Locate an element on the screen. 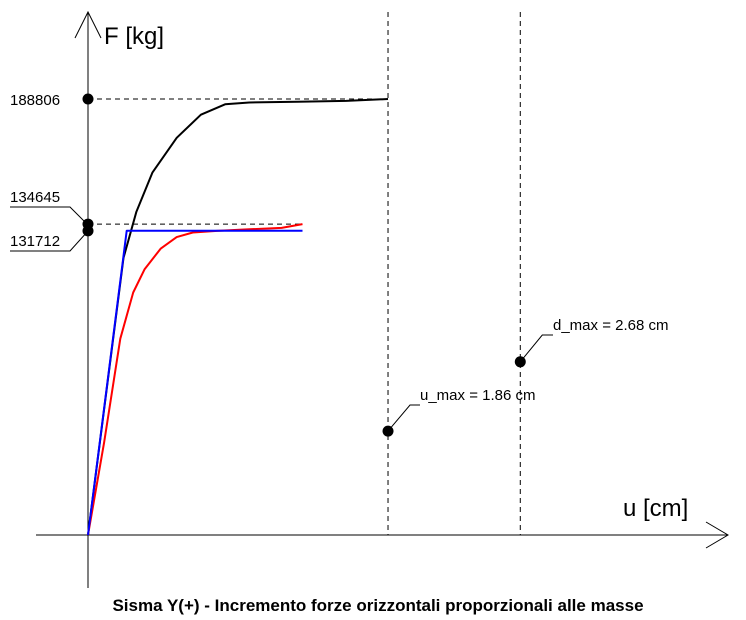 This screenshot has height=620, width=746. equivalent-curve-line is located at coordinates (195, 379).